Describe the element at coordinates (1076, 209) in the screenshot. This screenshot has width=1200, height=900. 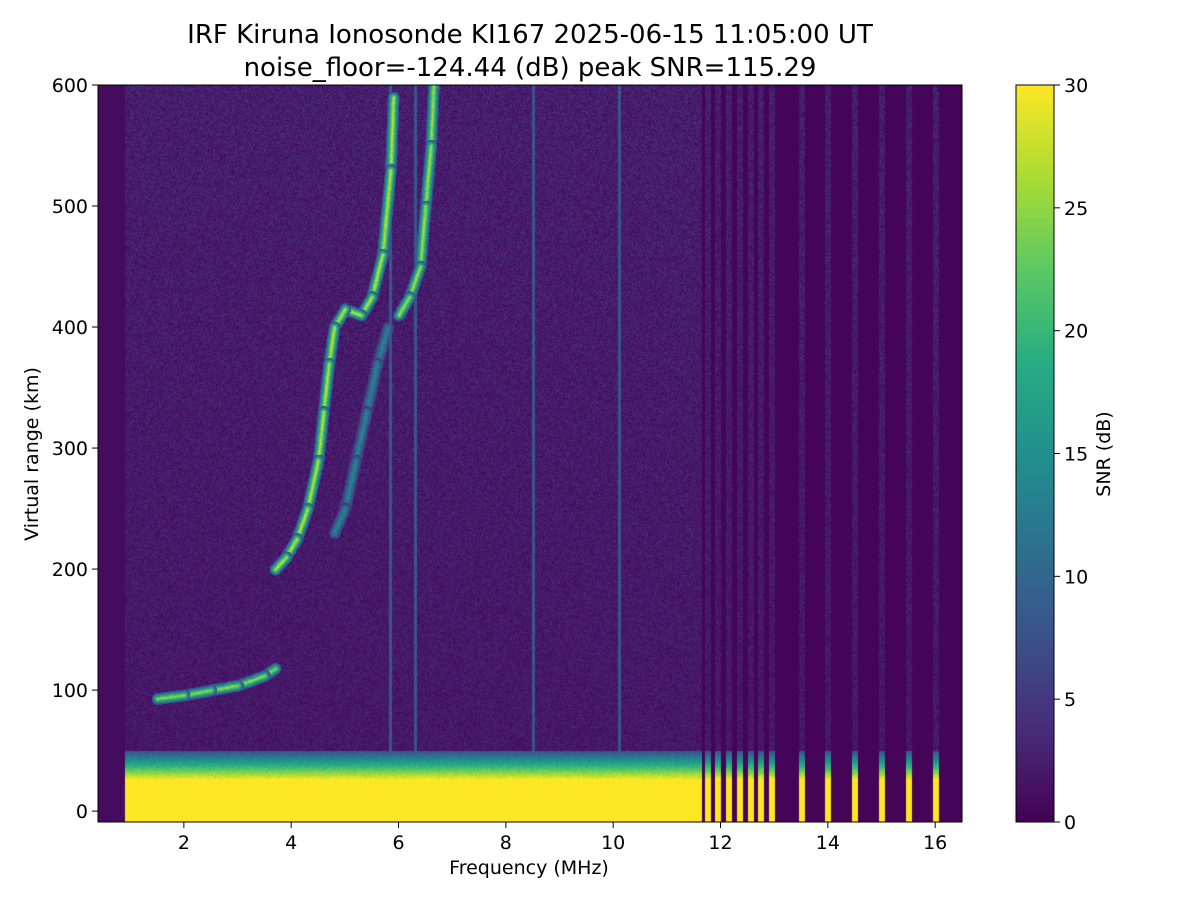
I see `colorbar-tick-label: 25` at that location.